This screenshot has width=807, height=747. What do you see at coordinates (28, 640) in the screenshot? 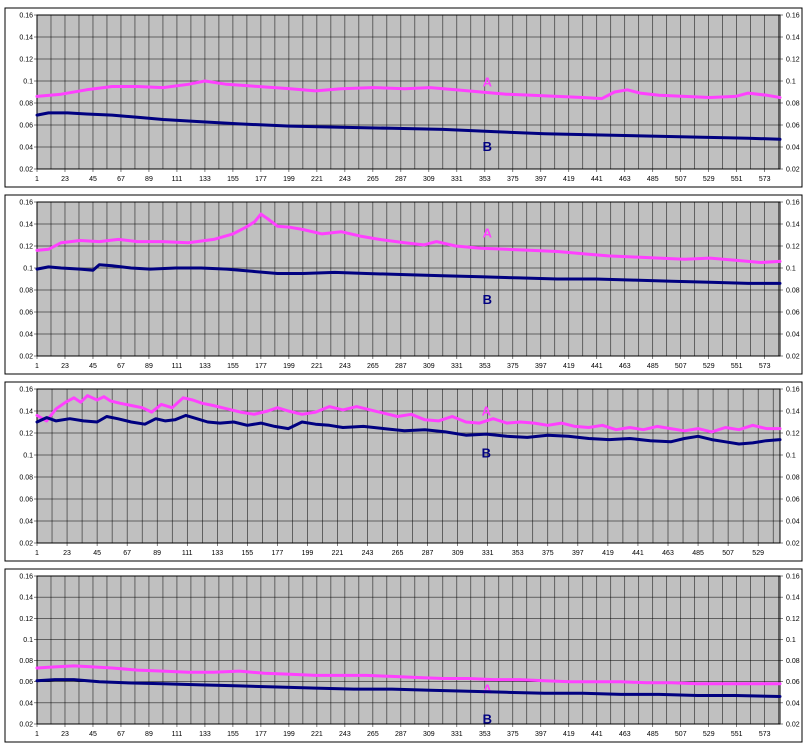
I see `y-tick-label-left: 0.1` at bounding box center [28, 640].